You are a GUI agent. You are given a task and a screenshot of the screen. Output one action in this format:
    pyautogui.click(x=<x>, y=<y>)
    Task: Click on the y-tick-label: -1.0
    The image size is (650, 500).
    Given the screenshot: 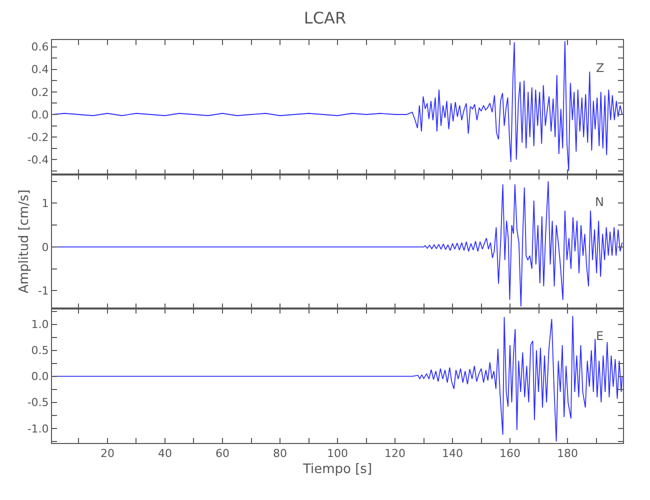 What is the action you would take?
    pyautogui.click(x=38, y=429)
    